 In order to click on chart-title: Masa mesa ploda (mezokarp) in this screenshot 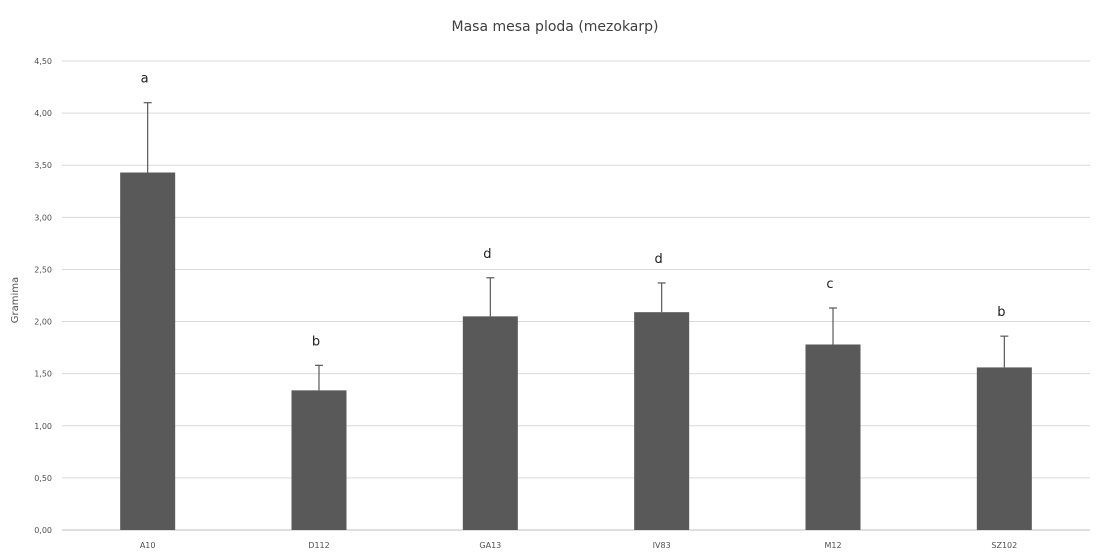, I will do `click(555, 27)`.